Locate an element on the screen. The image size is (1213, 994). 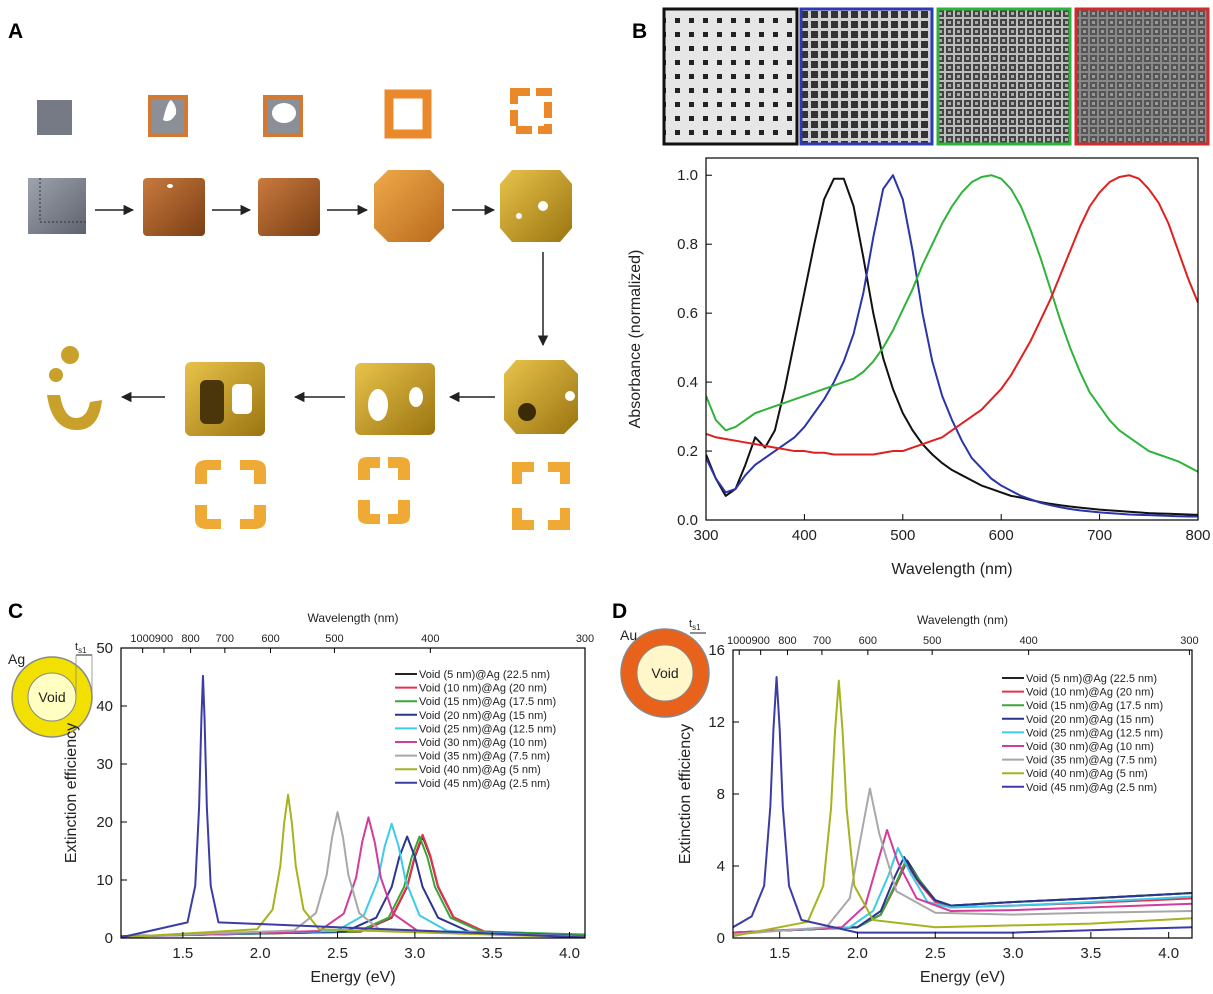
y-tick-label: 12 is located at coordinates (716, 722).